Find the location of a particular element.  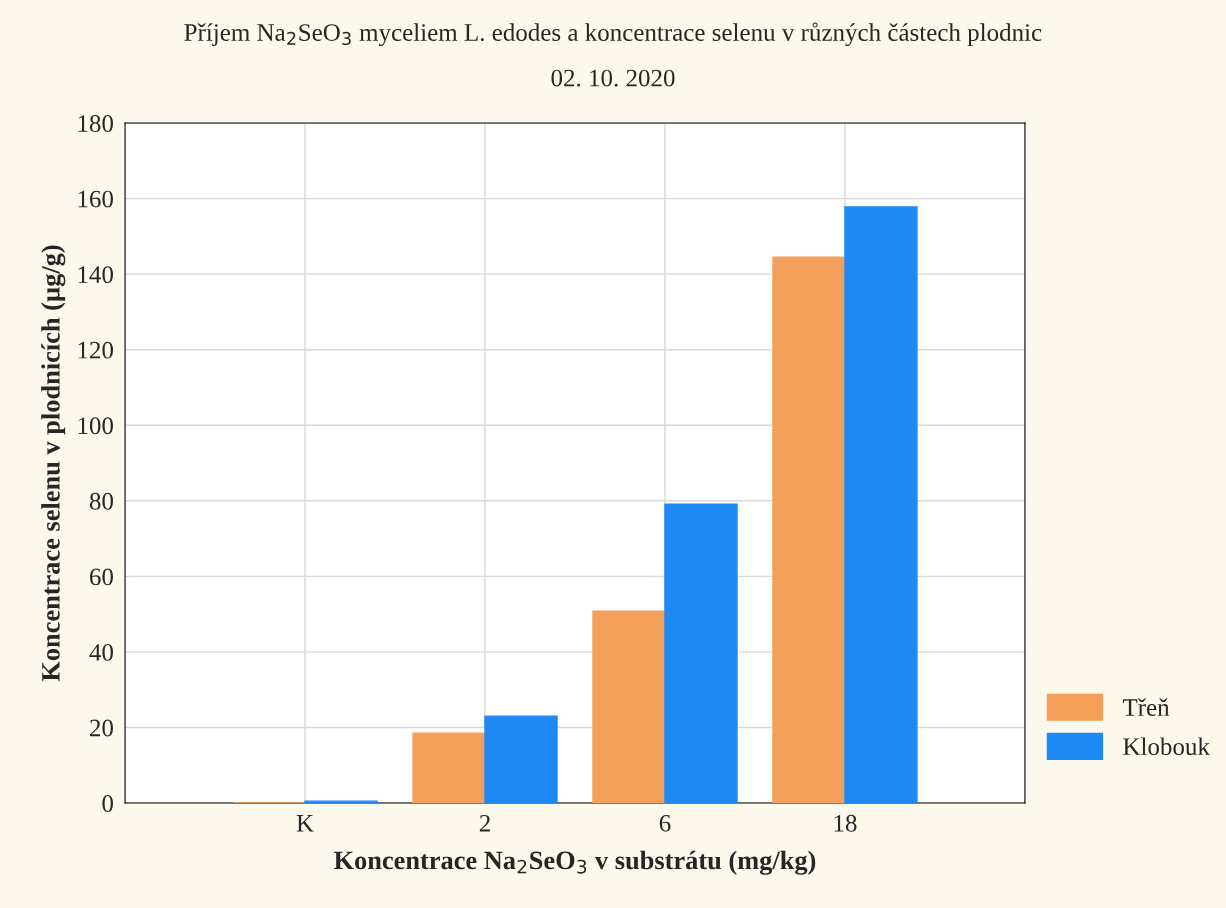

y-tick-label: 20 is located at coordinates (101, 728).